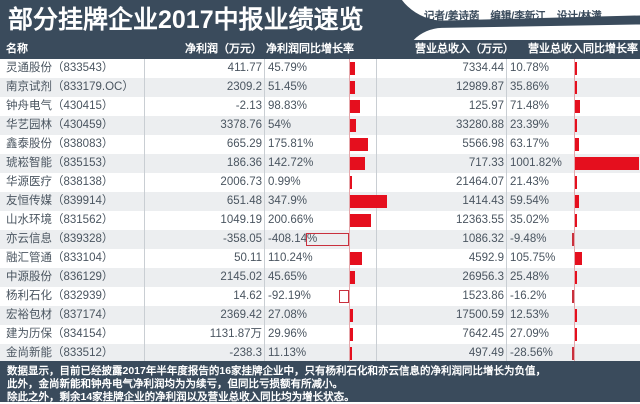  Describe the element at coordinates (242, 239) in the screenshot. I see `cell-net-profit: -358.05` at that location.